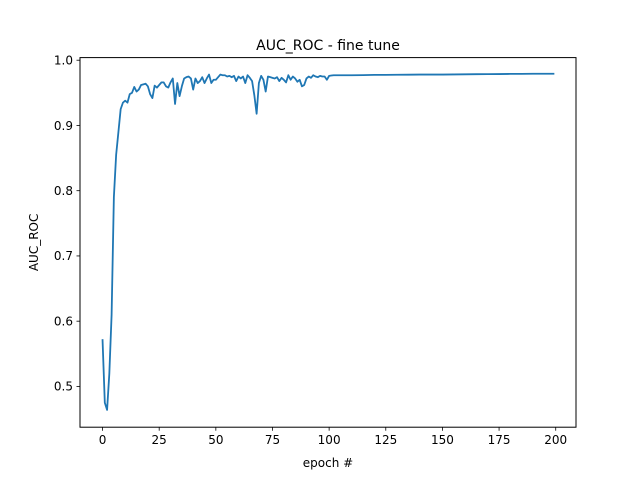 This screenshot has width=640, height=480. What do you see at coordinates (215, 440) in the screenshot?
I see `x-tick-label: 50` at bounding box center [215, 440].